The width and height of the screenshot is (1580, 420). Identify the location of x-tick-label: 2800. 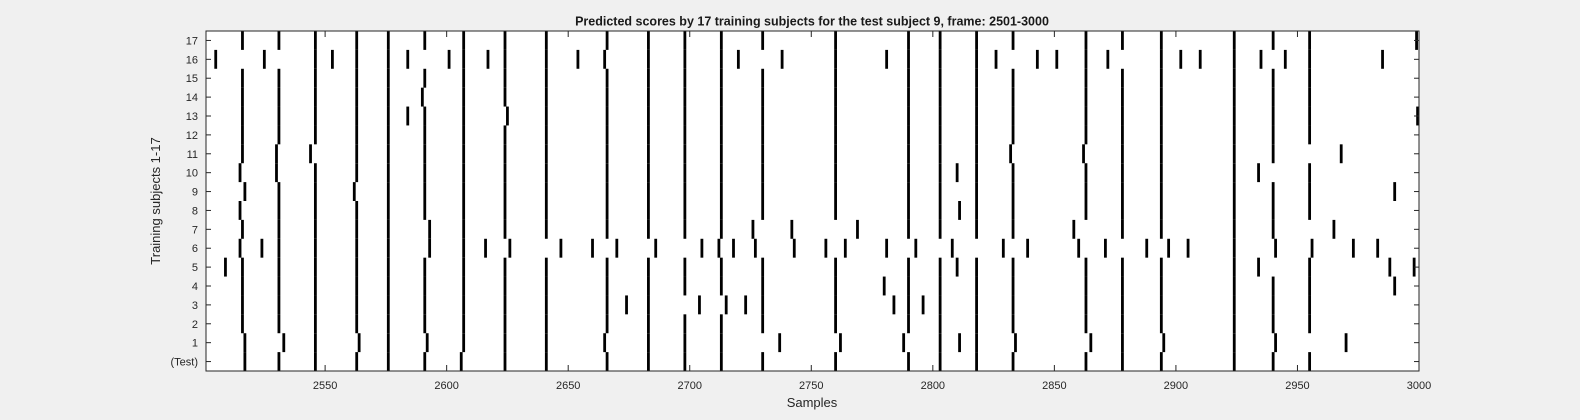
(933, 386).